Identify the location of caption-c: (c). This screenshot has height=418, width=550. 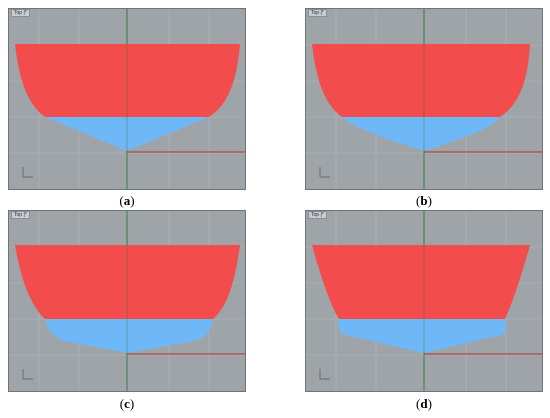
(127, 403).